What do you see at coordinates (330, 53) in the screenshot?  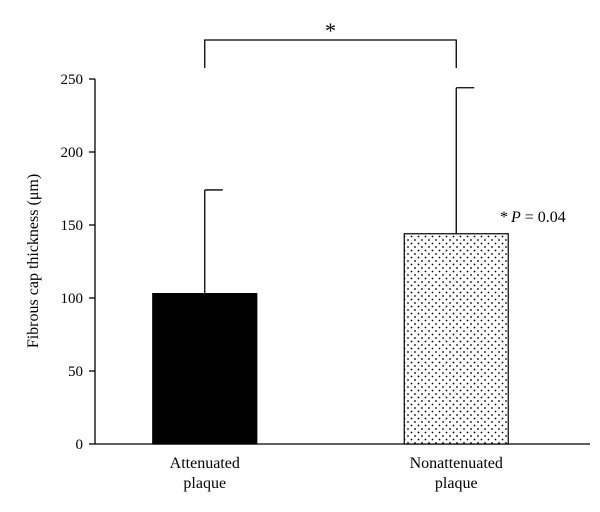 I see `bracket-line` at bounding box center [330, 53].